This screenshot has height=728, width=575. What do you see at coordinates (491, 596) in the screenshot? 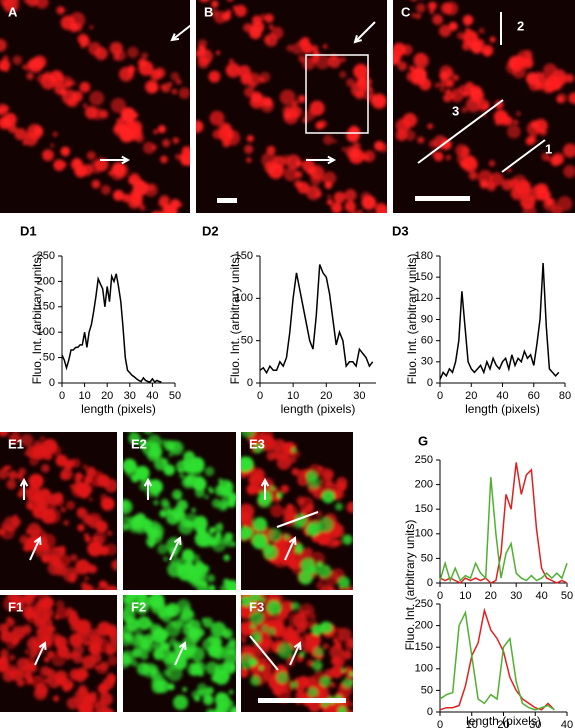
I see `x-tick-label: 20` at bounding box center [491, 596].